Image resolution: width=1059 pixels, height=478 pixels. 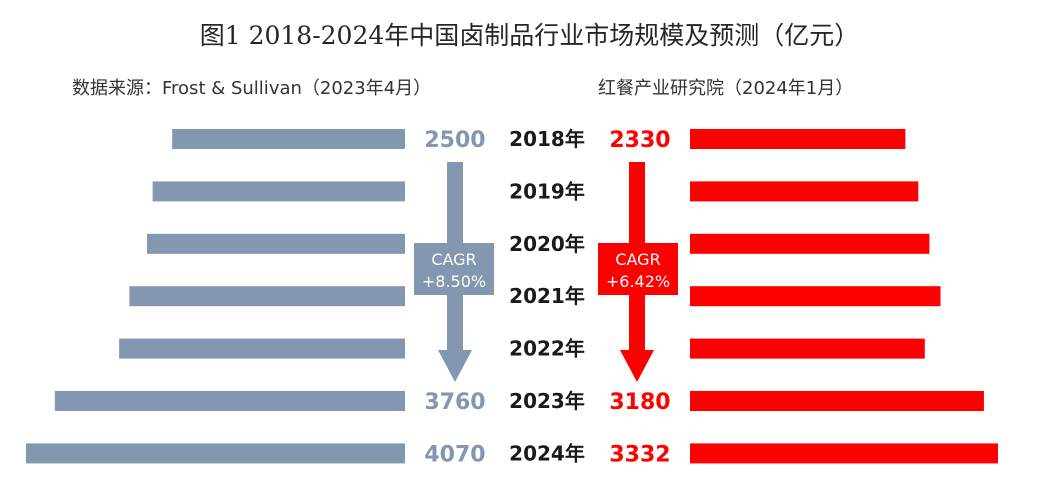 I want to click on left-value-label: 4070, so click(x=454, y=454).